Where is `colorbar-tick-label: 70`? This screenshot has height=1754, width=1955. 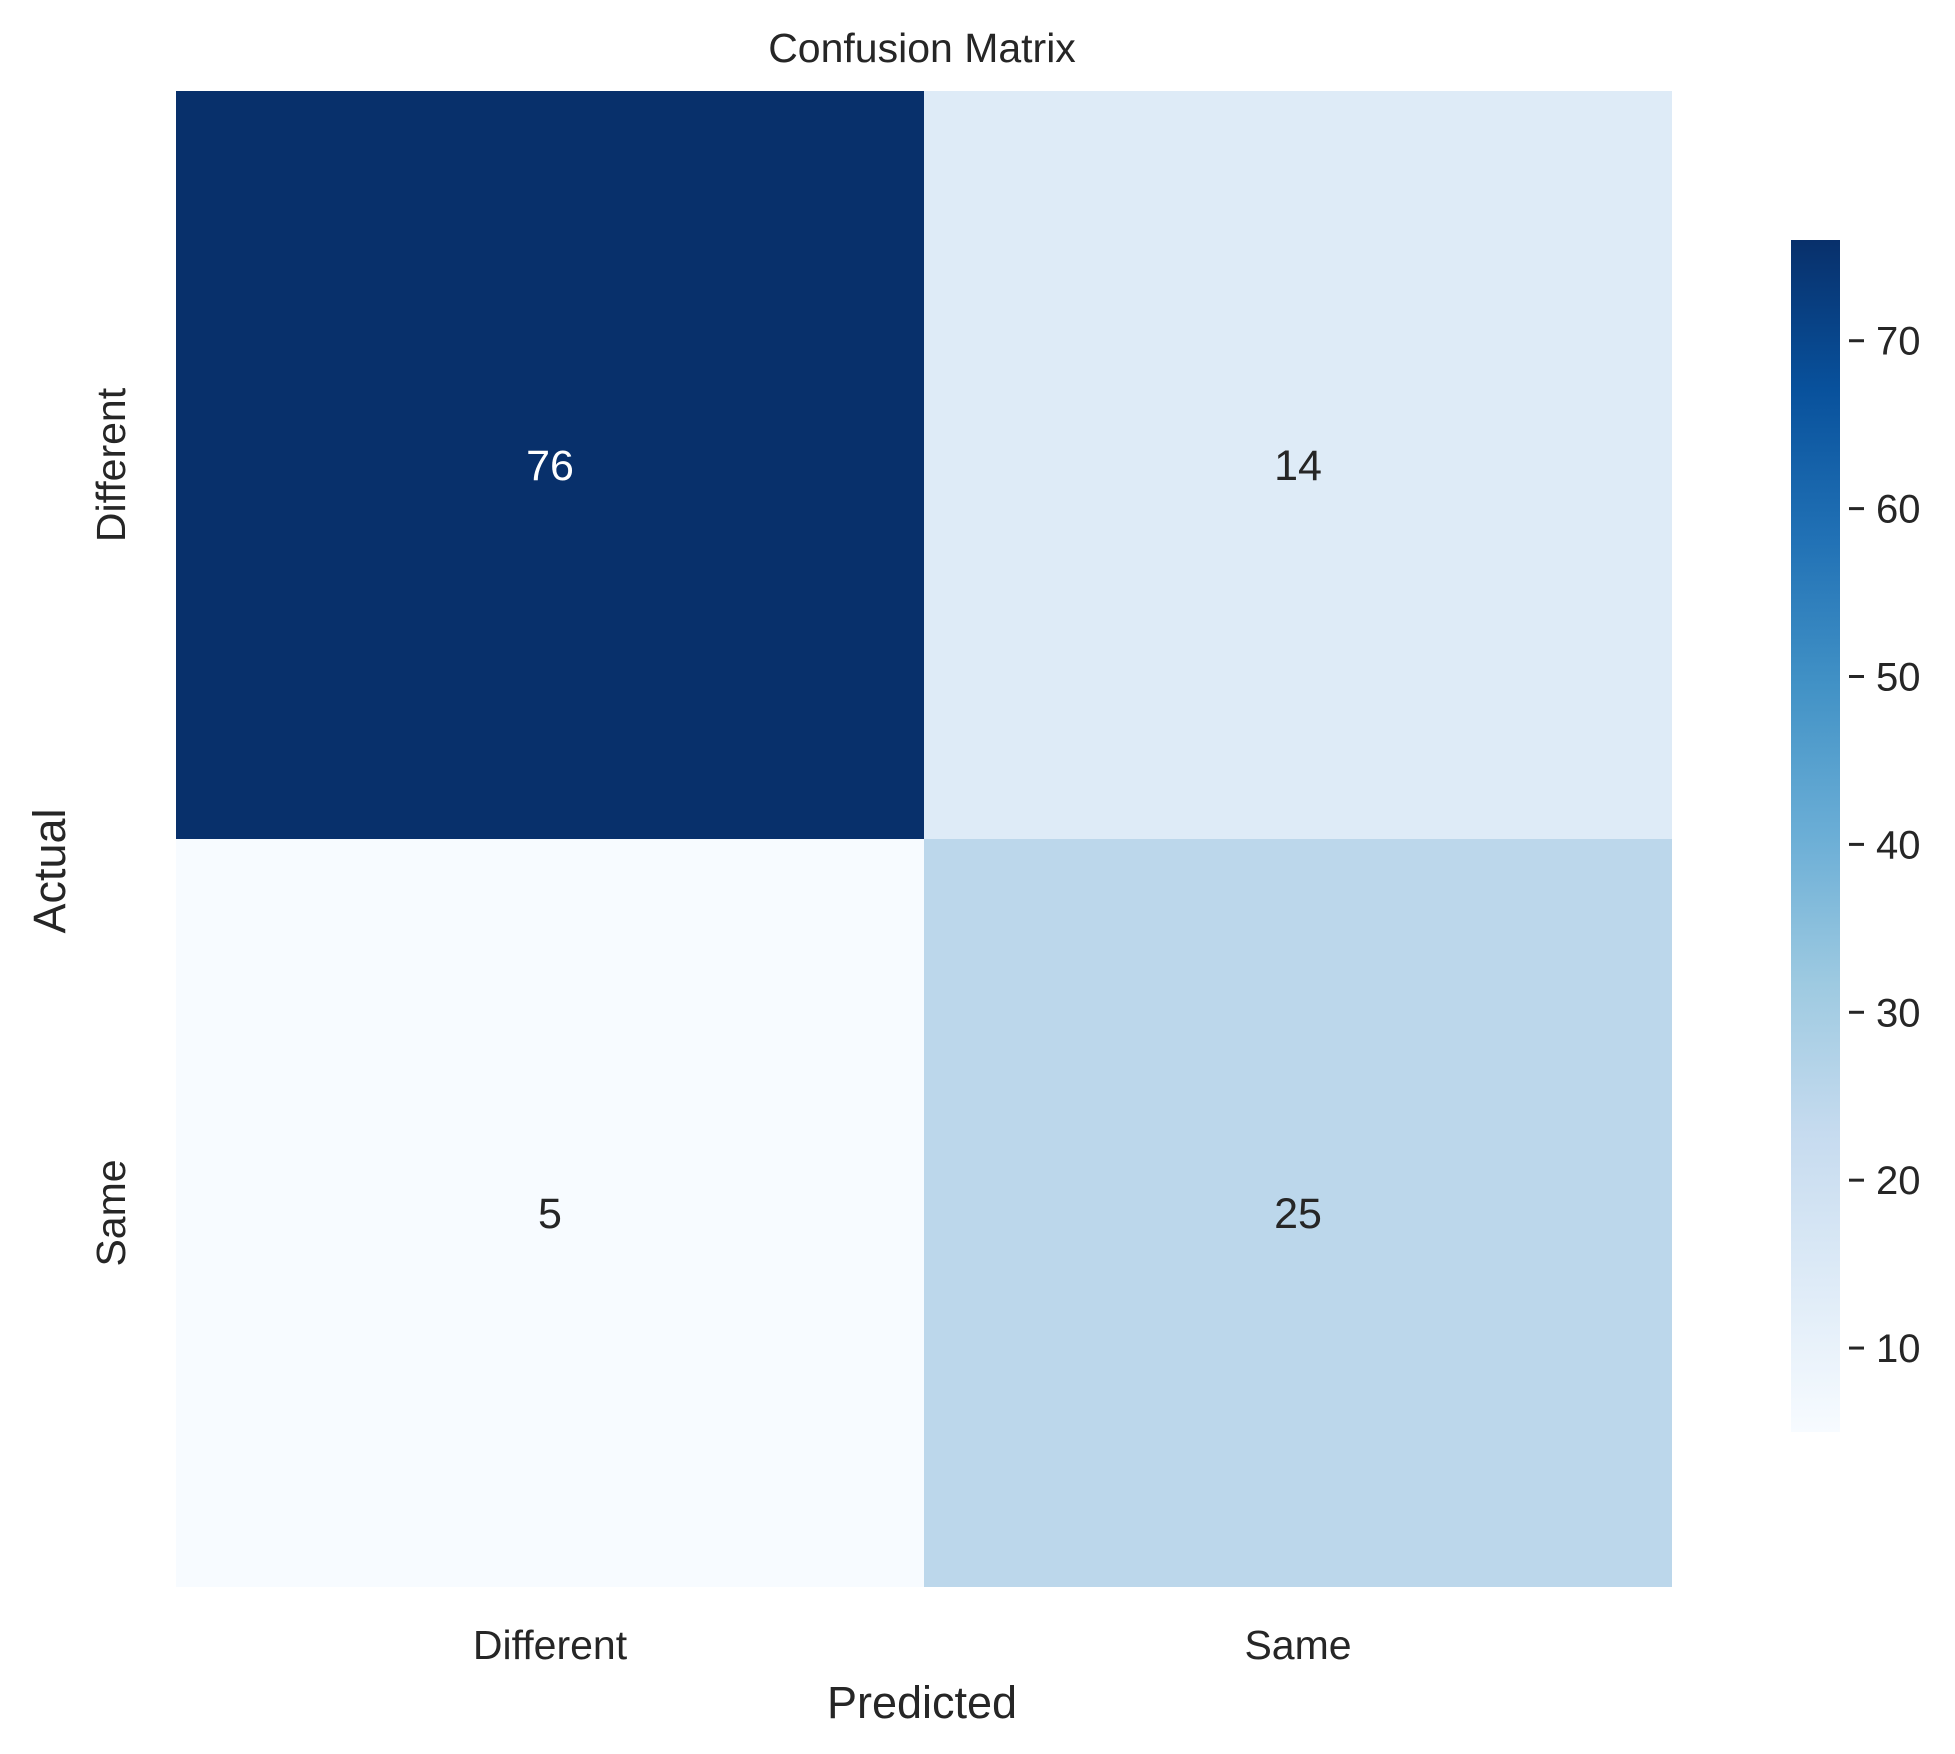 colorbar-tick-label: 70 is located at coordinates (1898, 342).